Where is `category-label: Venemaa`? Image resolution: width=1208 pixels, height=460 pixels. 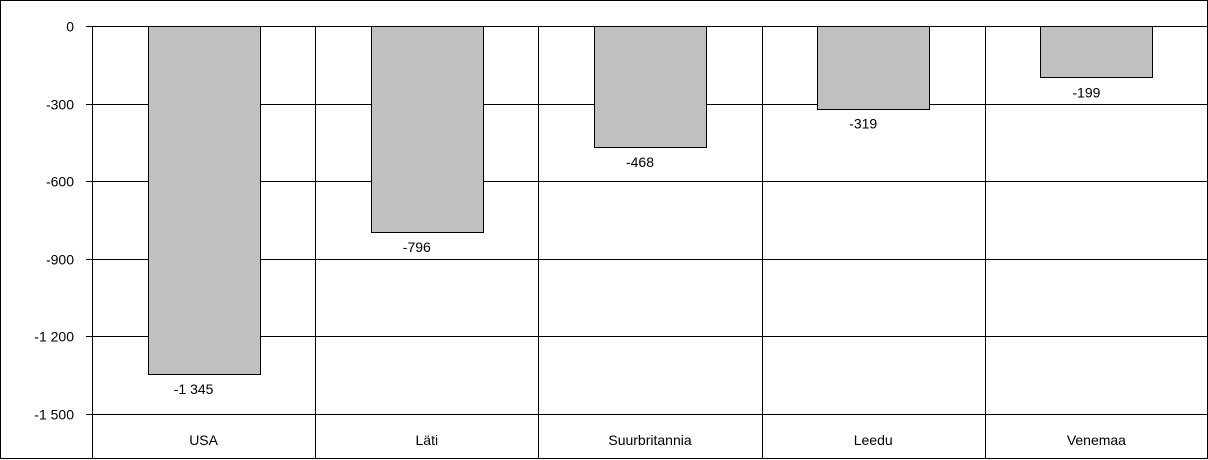 category-label: Venemaa is located at coordinates (1096, 440).